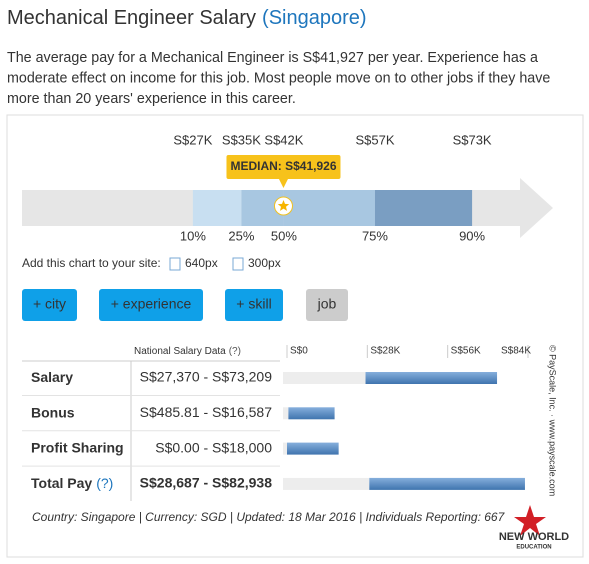 This screenshot has width=589, height=564. What do you see at coordinates (193, 235) in the screenshot?
I see `percentile-label: 10%` at bounding box center [193, 235].